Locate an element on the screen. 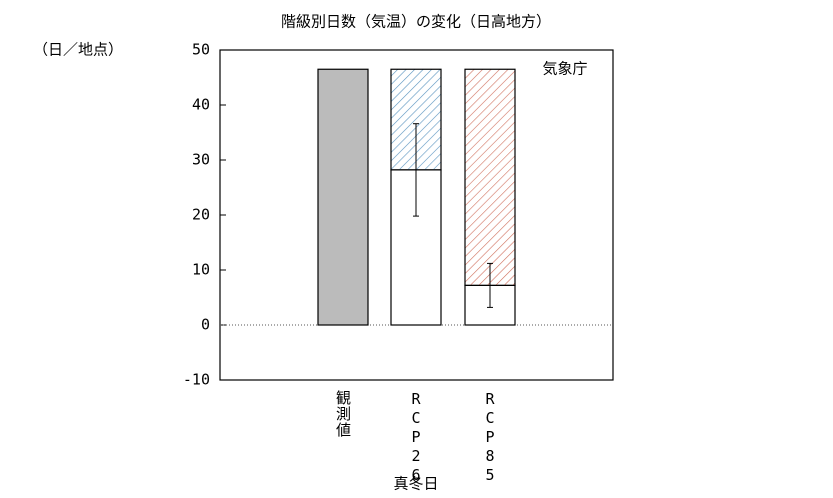 This screenshot has height=498, width=833. y-axis-label: （日／地点） is located at coordinates (78, 50).